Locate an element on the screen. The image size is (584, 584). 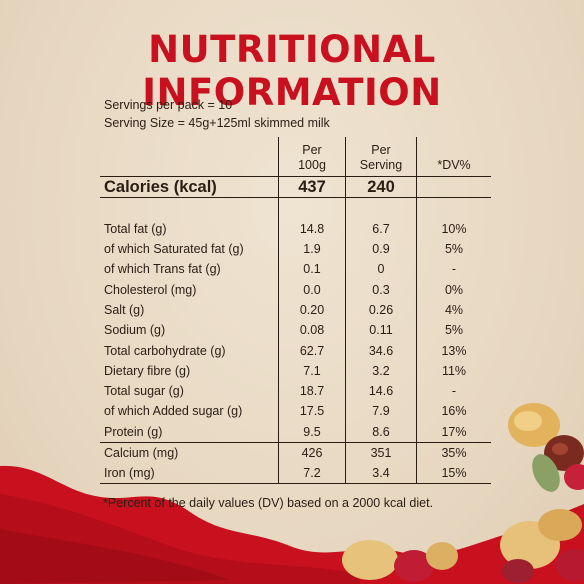
granola-bottom-illustration is located at coordinates (400, 561).